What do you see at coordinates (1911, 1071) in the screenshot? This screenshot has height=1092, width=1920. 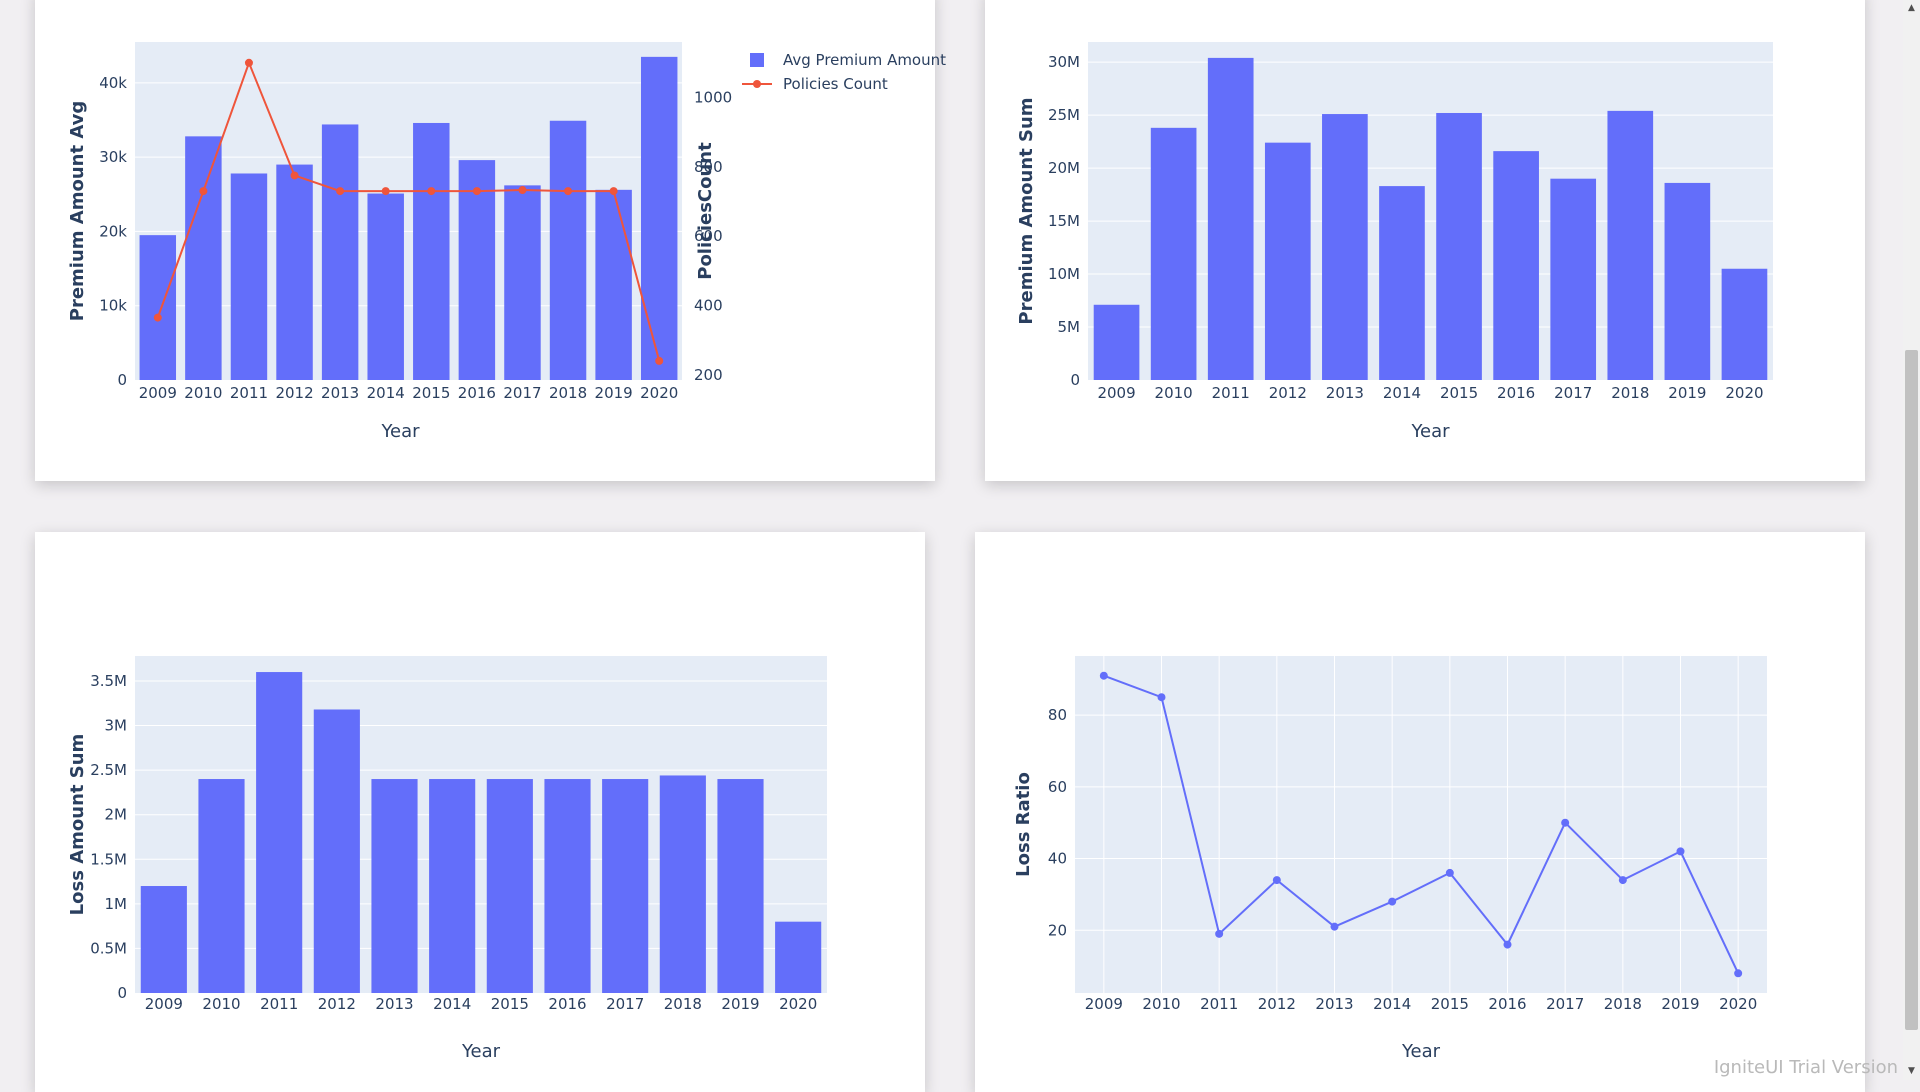 I see `scroll-down-arrow-icon: ▼` at bounding box center [1911, 1071].